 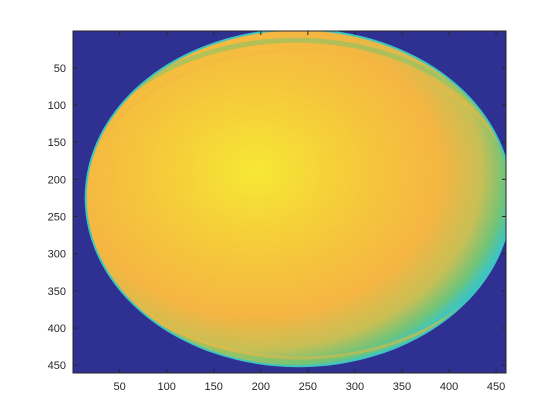 I want to click on x-tick-label: 100, so click(x=166, y=387).